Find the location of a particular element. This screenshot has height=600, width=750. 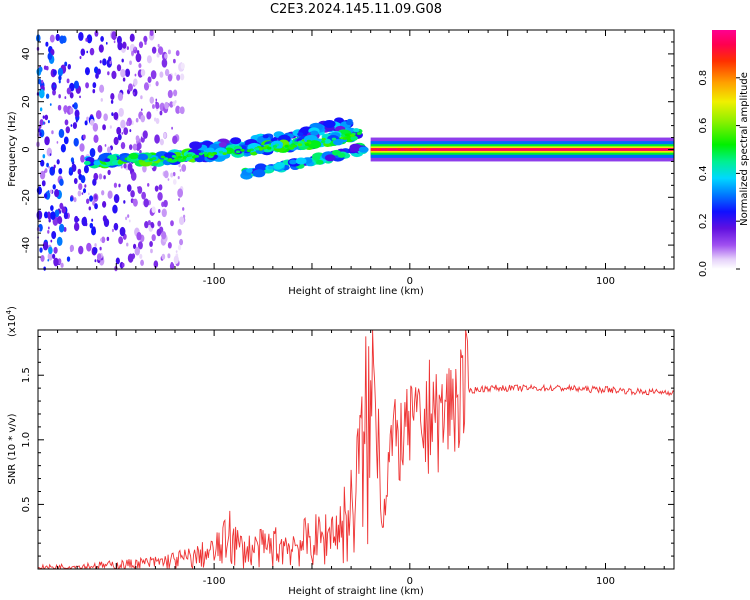

colorbar-ticks: 0.0 0.2 0.4 0.6 0.8 is located at coordinates (719, 173).